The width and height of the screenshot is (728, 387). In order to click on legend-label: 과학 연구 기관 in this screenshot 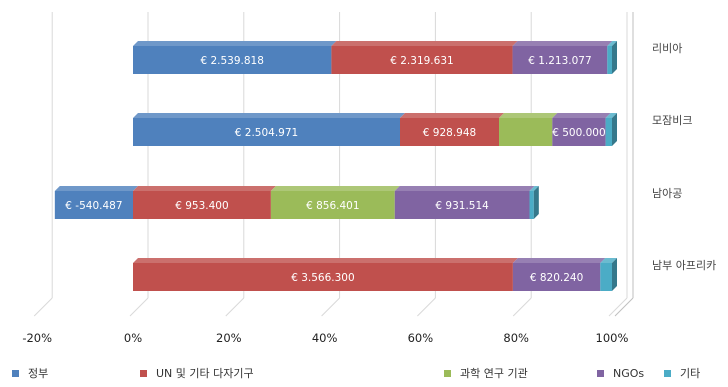, I will do `click(494, 373)`.